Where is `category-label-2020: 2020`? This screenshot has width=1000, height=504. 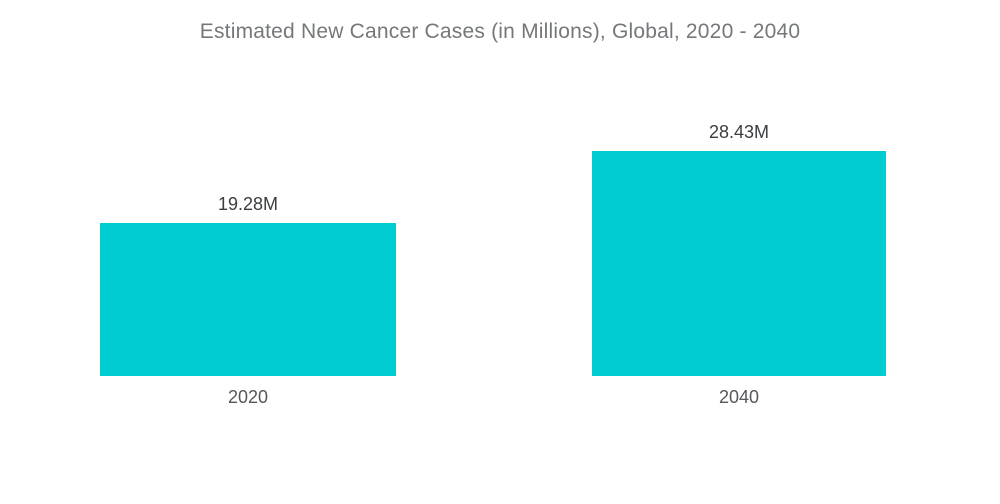 category-label-2020: 2020 is located at coordinates (248, 397).